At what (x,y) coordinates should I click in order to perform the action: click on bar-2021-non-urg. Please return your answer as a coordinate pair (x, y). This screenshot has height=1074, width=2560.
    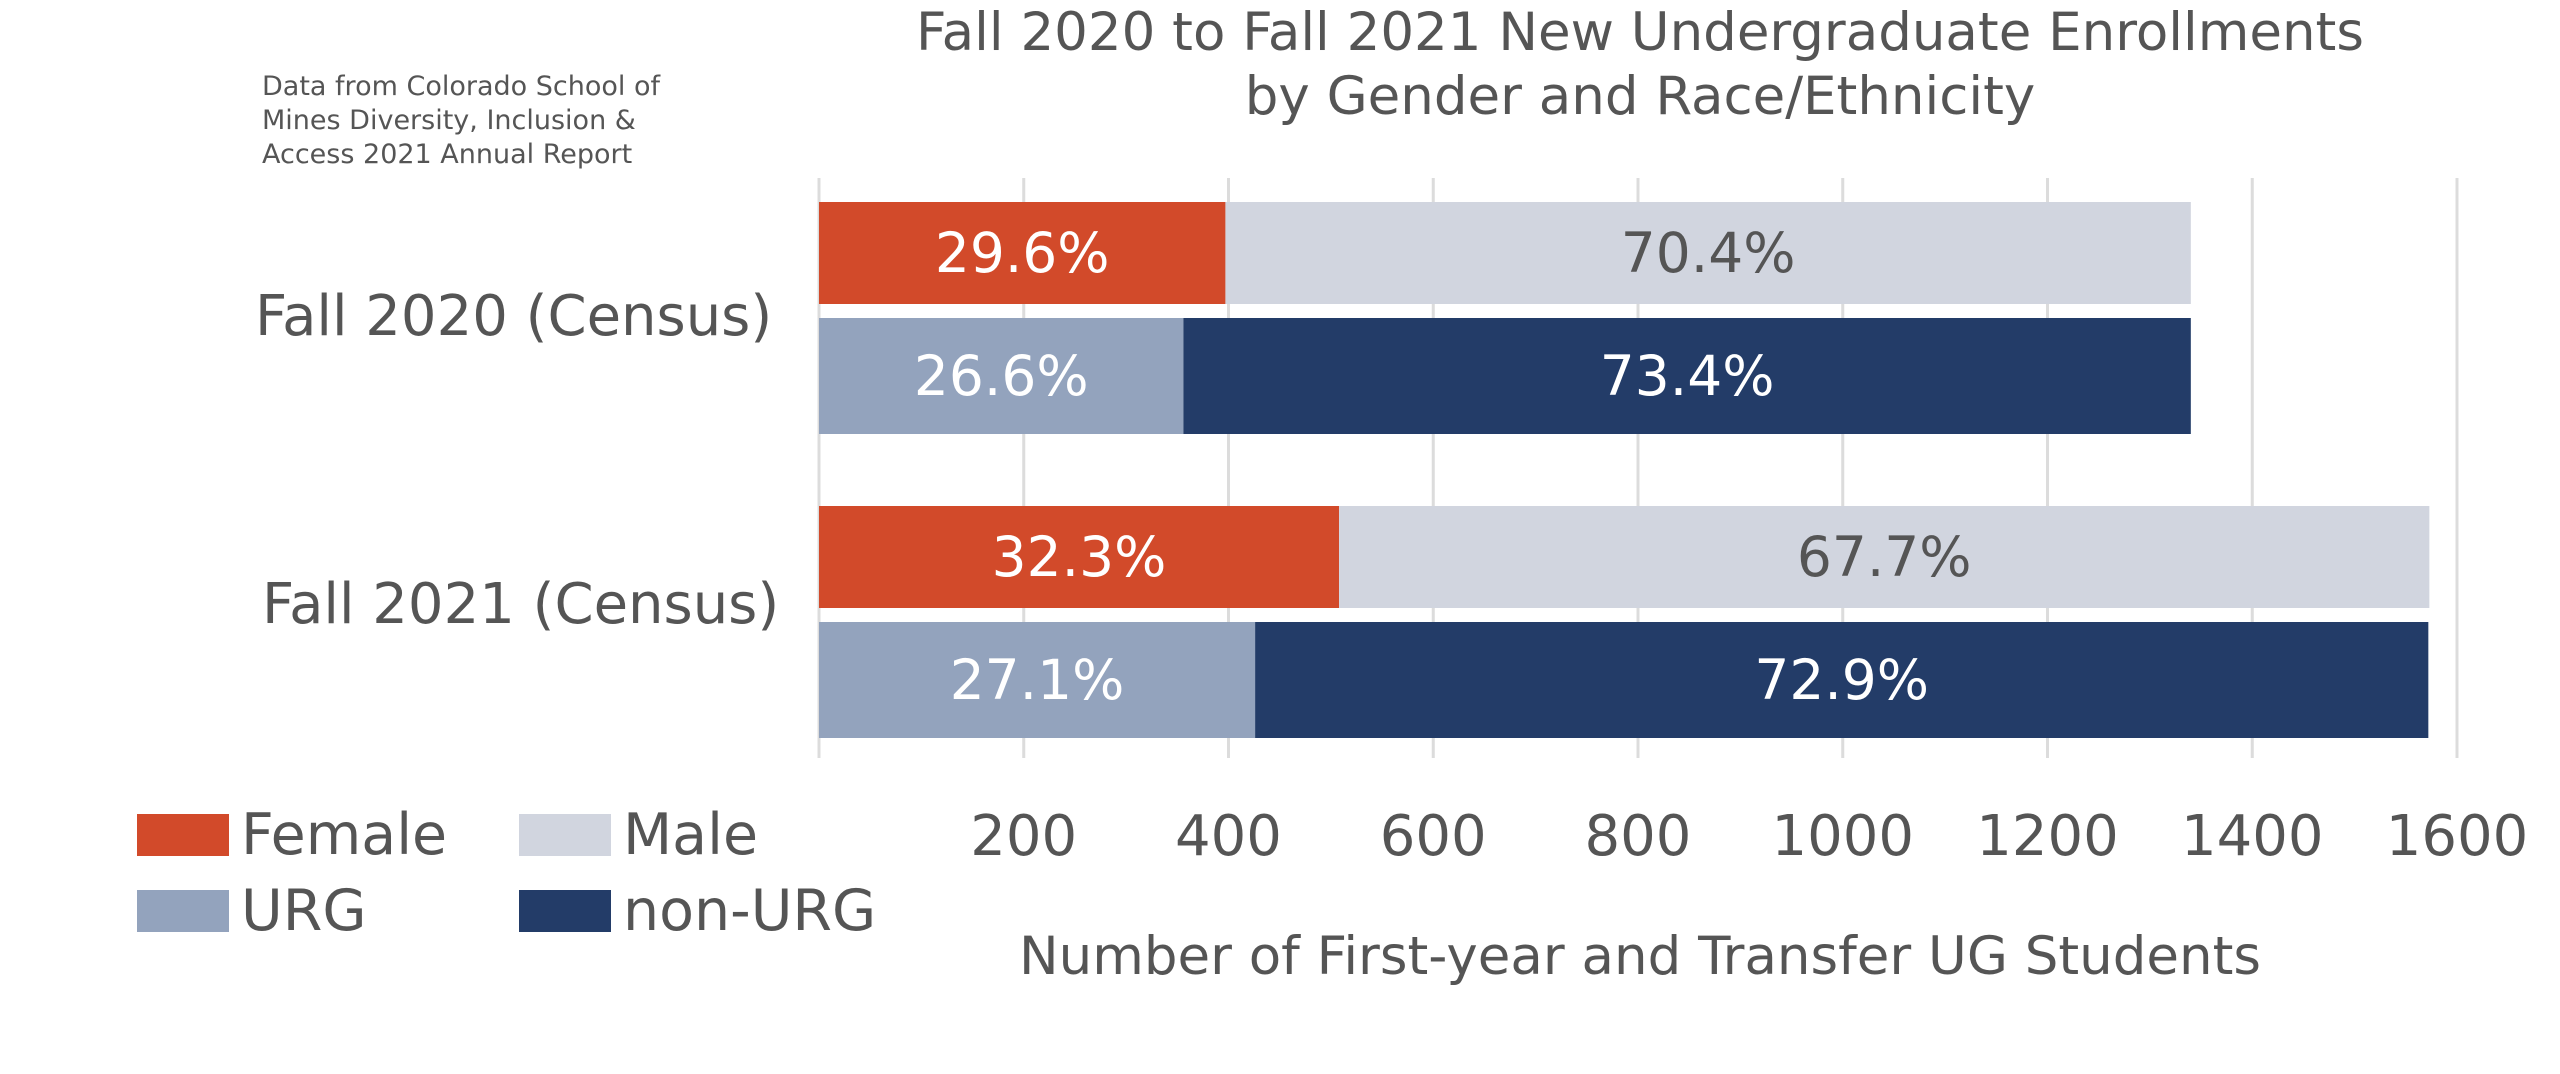
    Looking at the image, I should click on (1842, 680).